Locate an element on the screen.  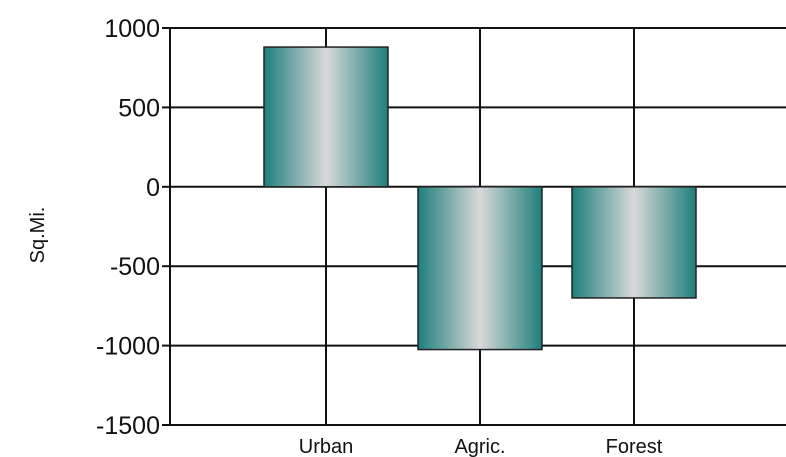
x-category-label: Agric. is located at coordinates (479, 446).